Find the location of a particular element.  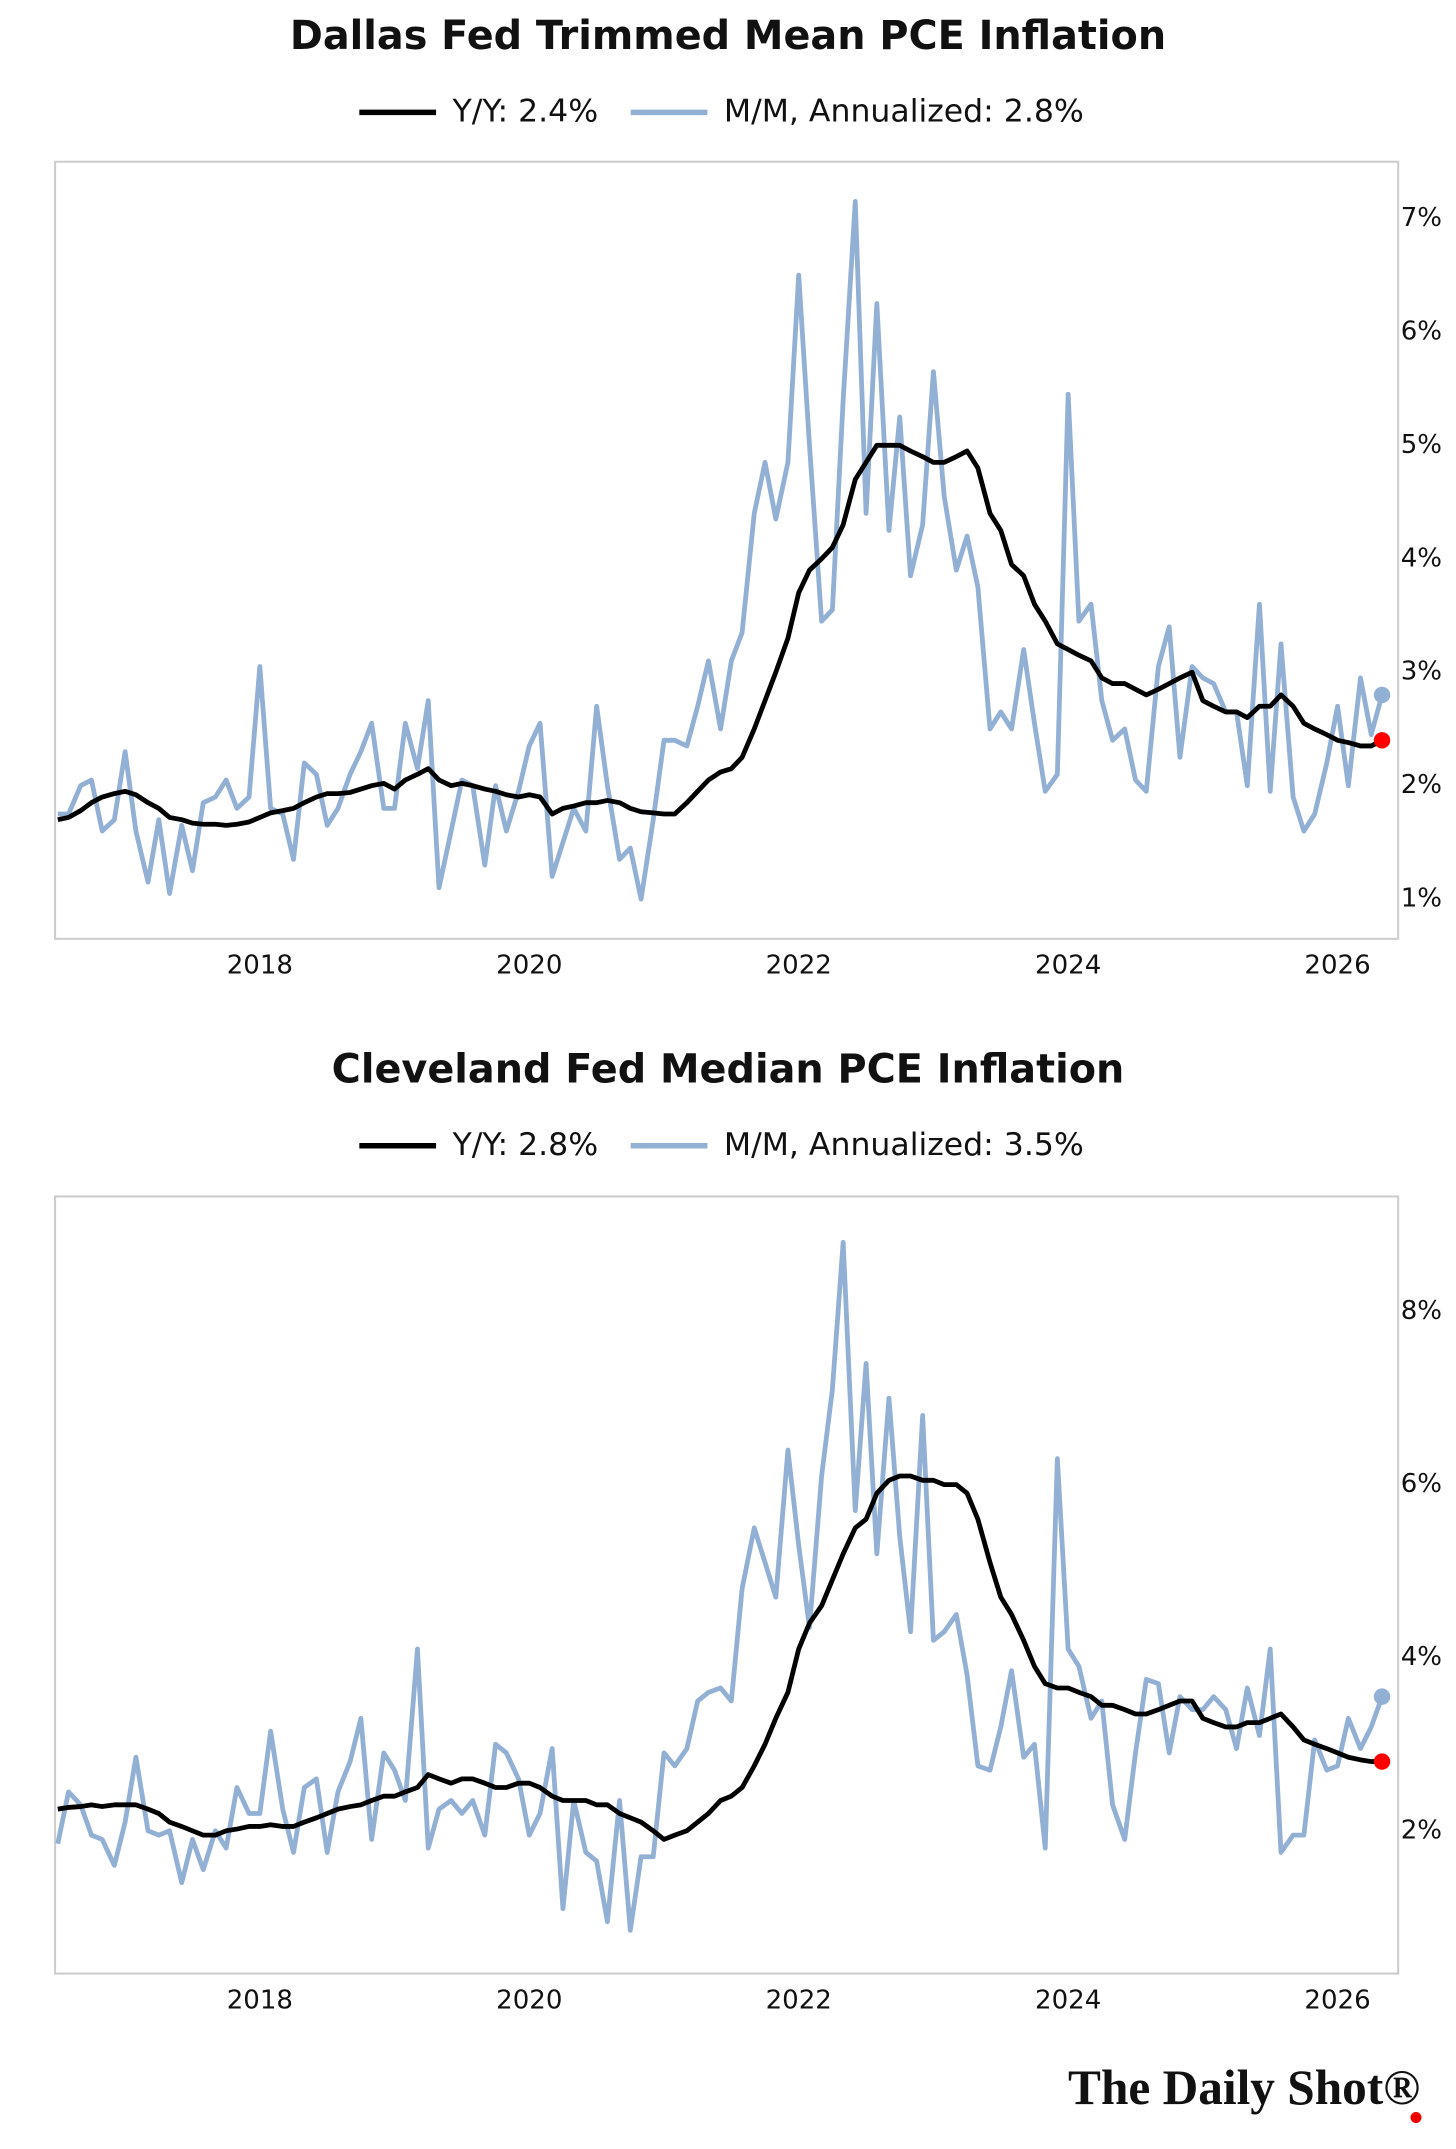

legend-label: M/M, Annualized: 3.5% is located at coordinates (904, 1145).